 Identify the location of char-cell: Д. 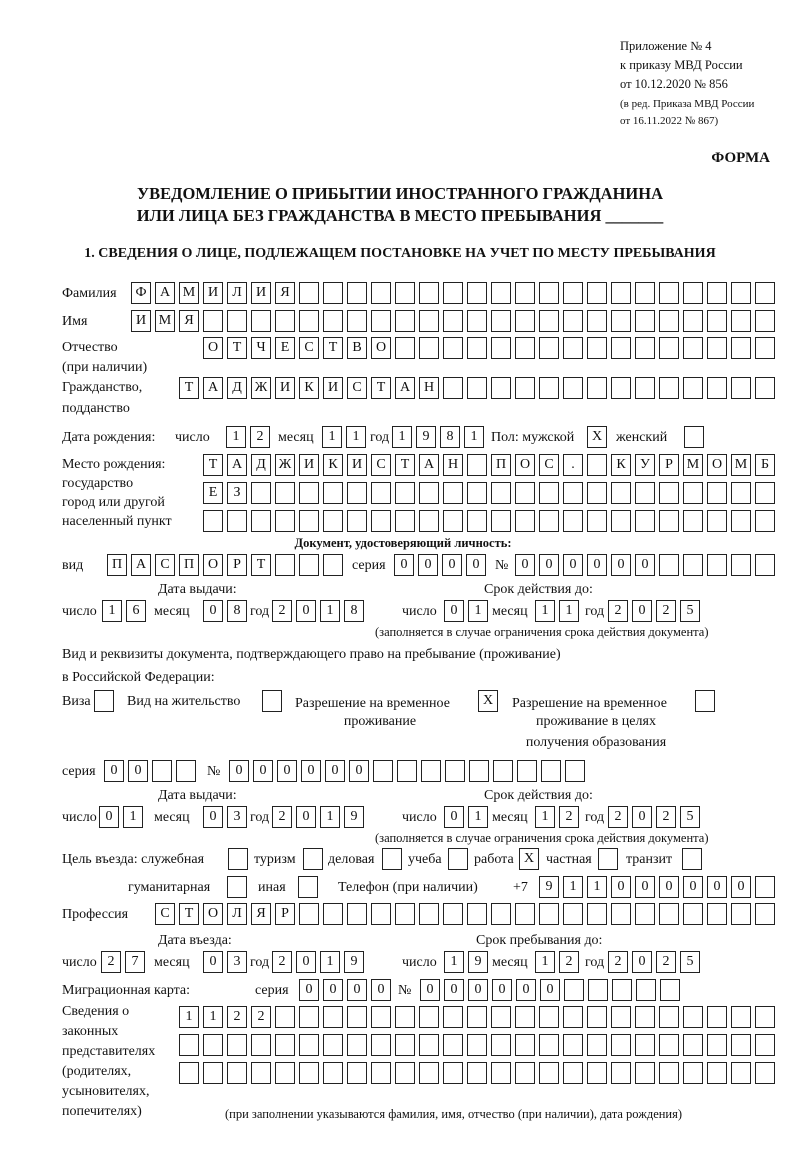
(261, 465).